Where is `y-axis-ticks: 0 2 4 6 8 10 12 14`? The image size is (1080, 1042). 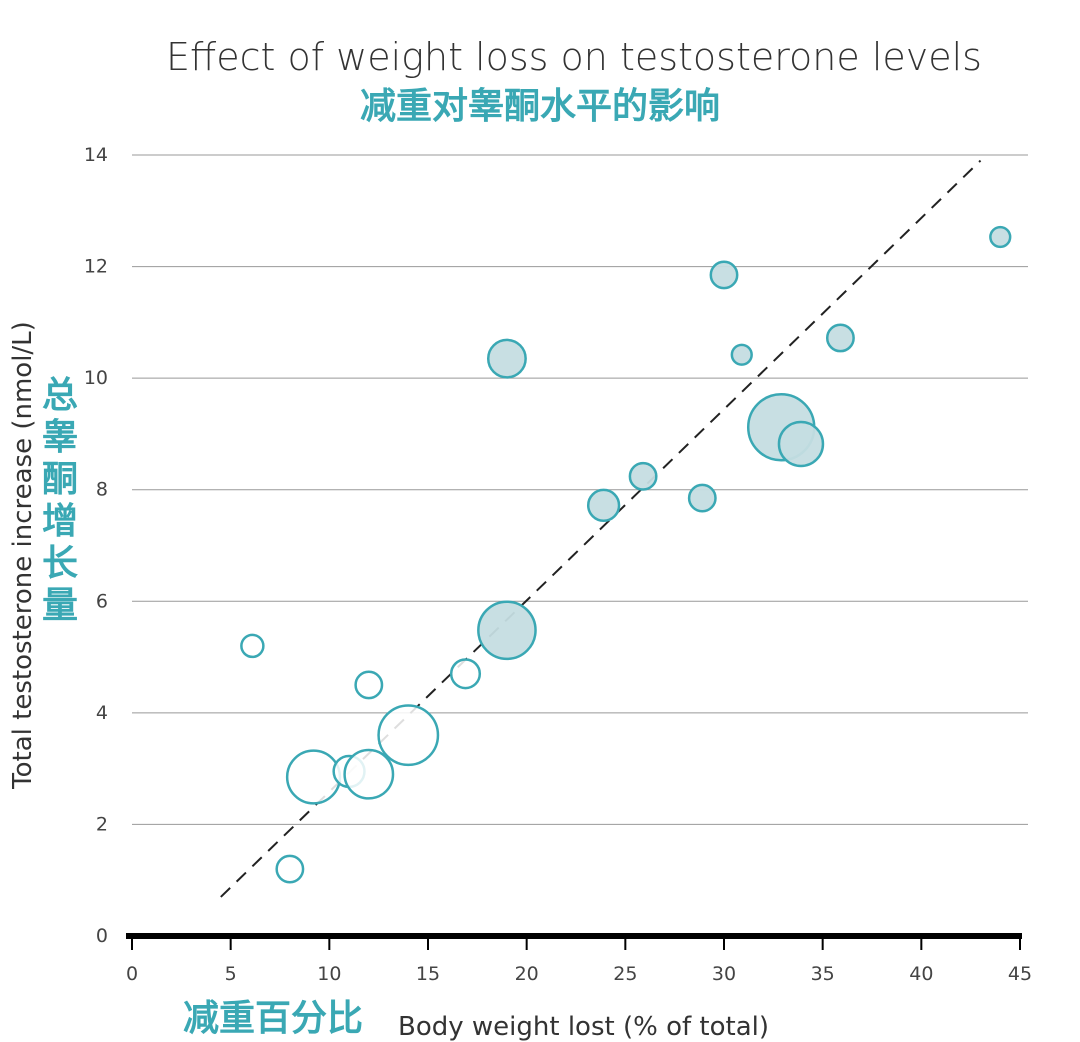
y-axis-ticks: 0 2 4 6 8 10 12 14 is located at coordinates (96, 545).